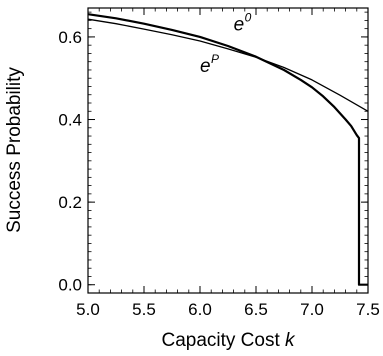  Describe the element at coordinates (256, 309) in the screenshot. I see `x-tick-label: 6.5` at that location.